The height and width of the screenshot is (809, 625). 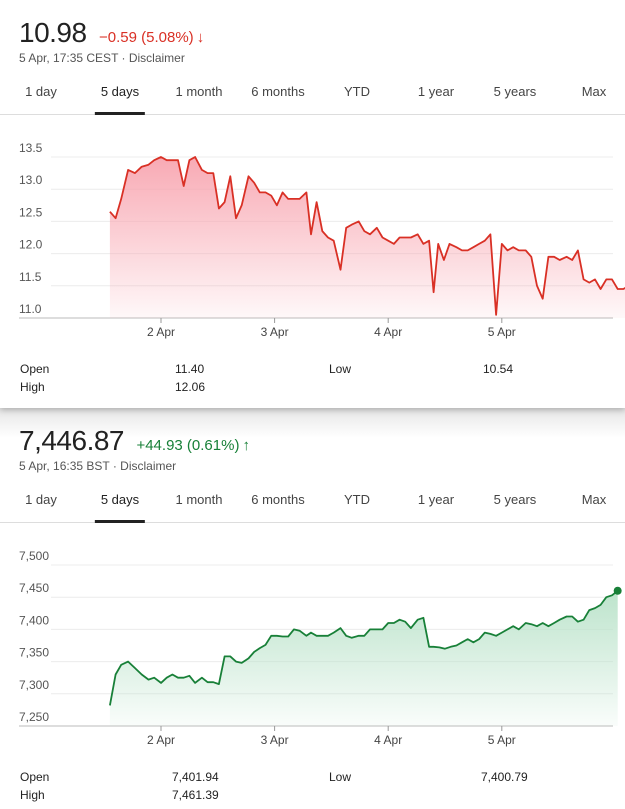 What do you see at coordinates (190, 387) in the screenshot?
I see `high-value: 12.06` at bounding box center [190, 387].